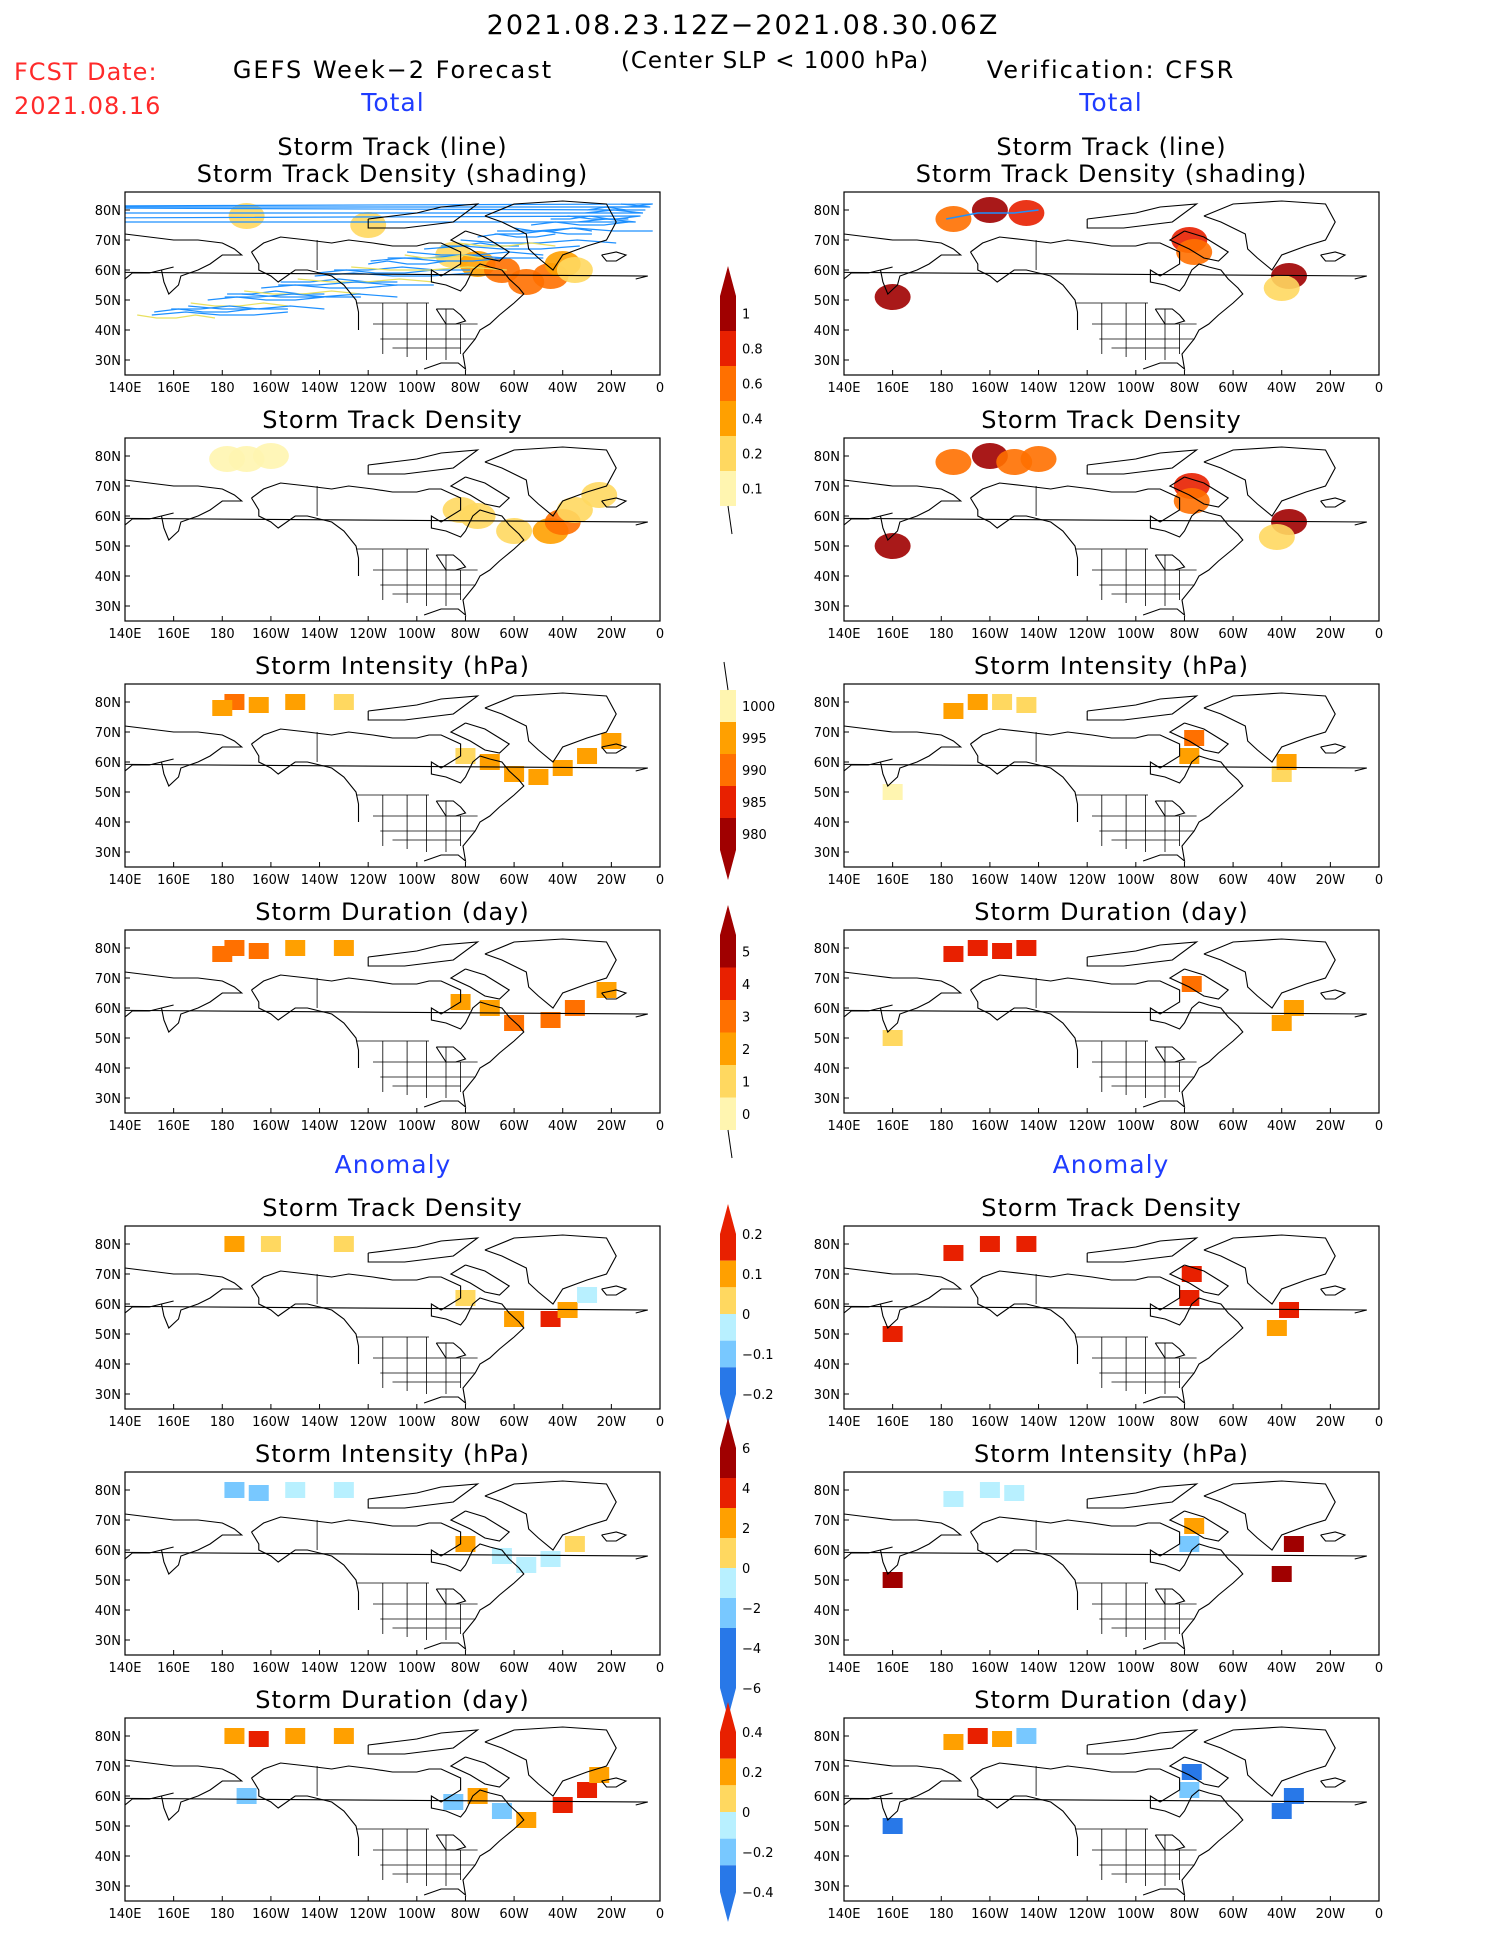 The width and height of the screenshot is (1487, 1951). Describe the element at coordinates (752, 350) in the screenshot. I see `density_total-tick-label: 0.8` at that location.